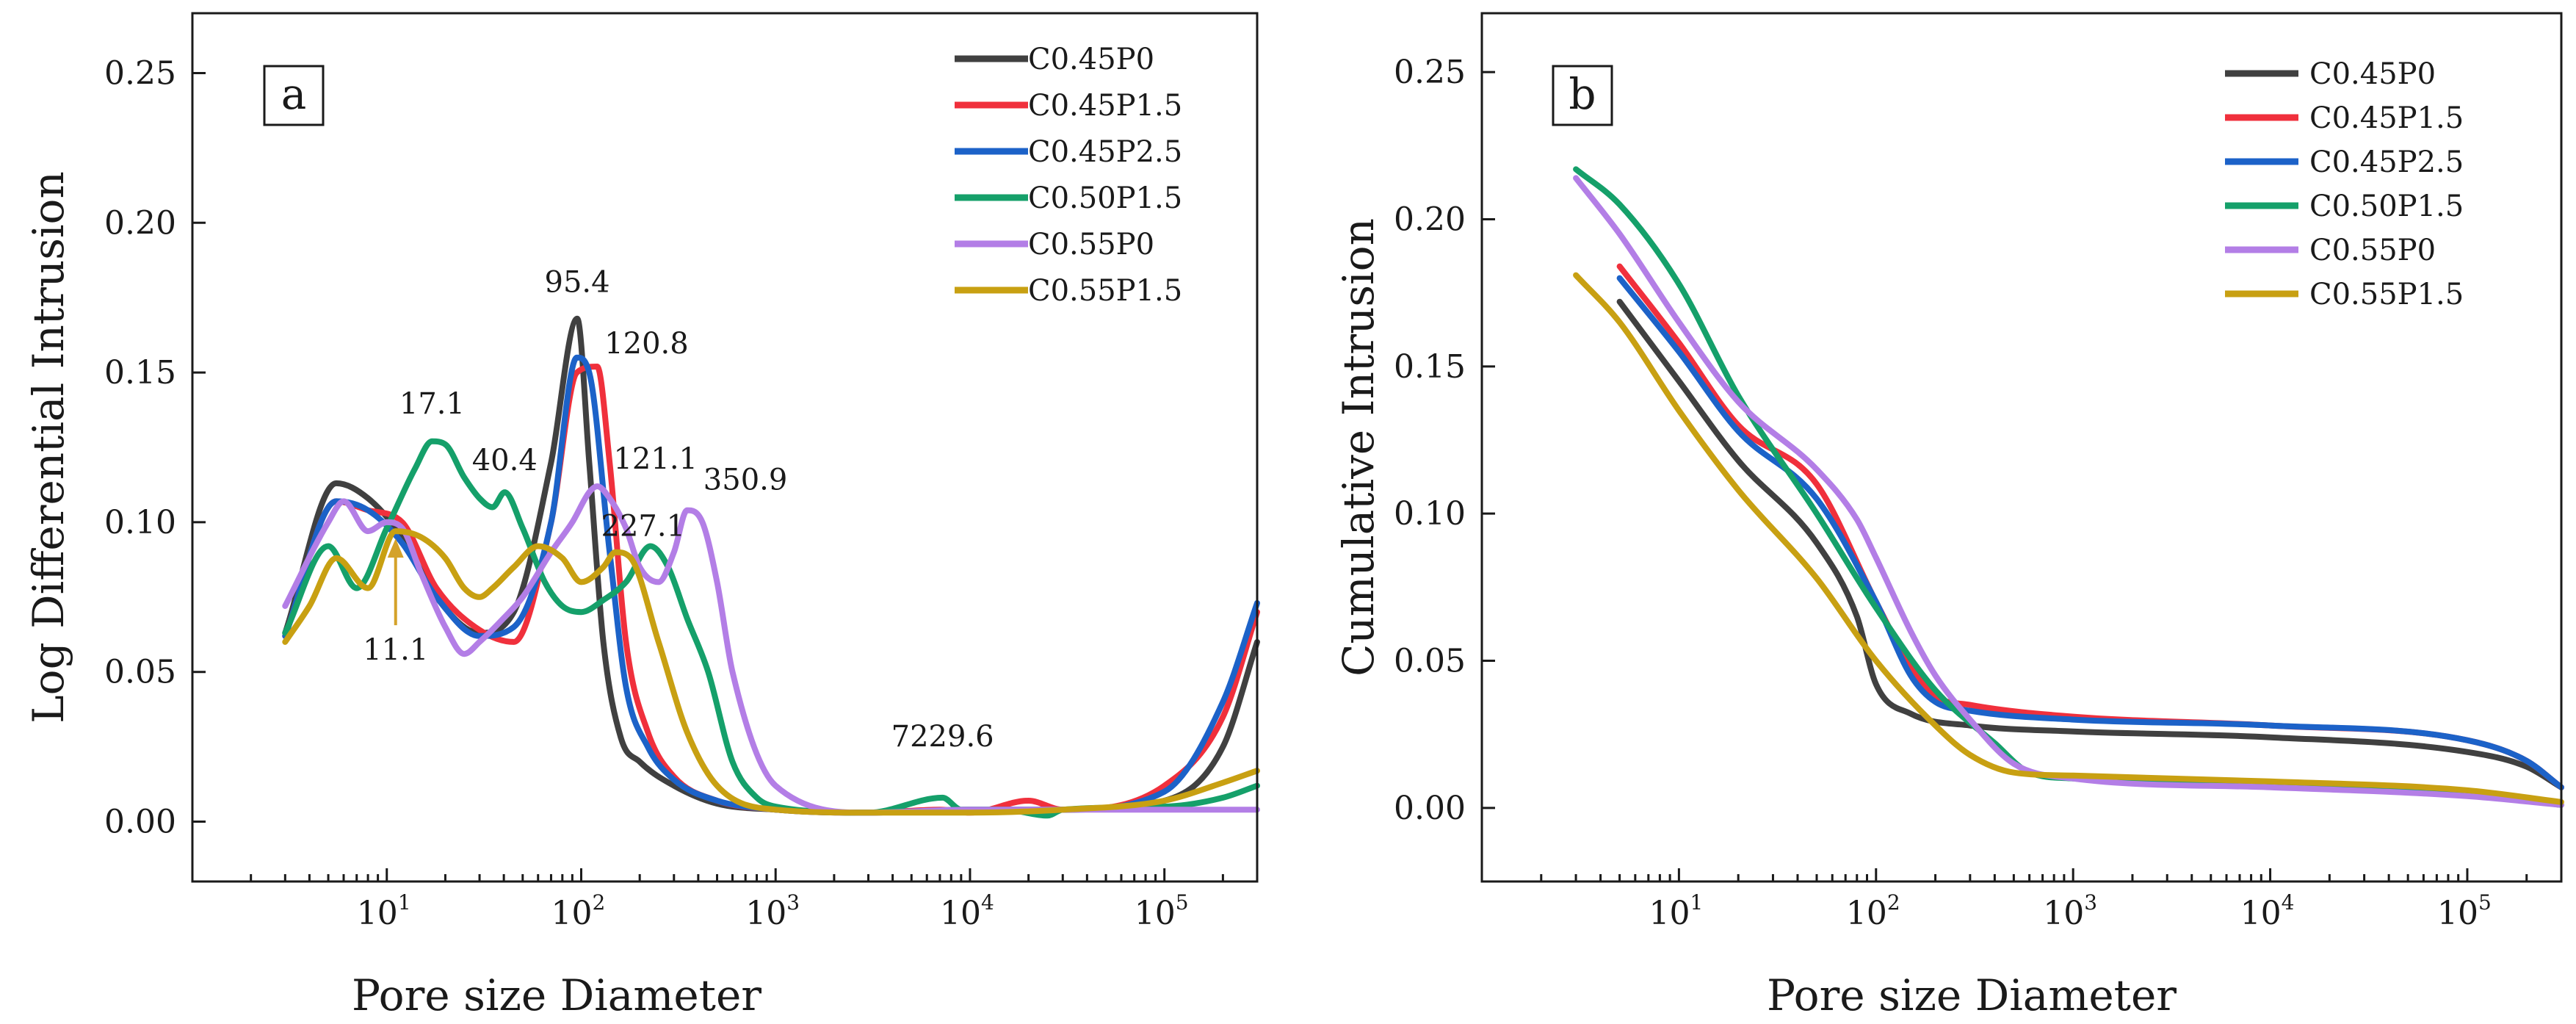 The width and height of the screenshot is (2576, 1024). I want to click on panel-b-letter-box, so click(1582, 95).